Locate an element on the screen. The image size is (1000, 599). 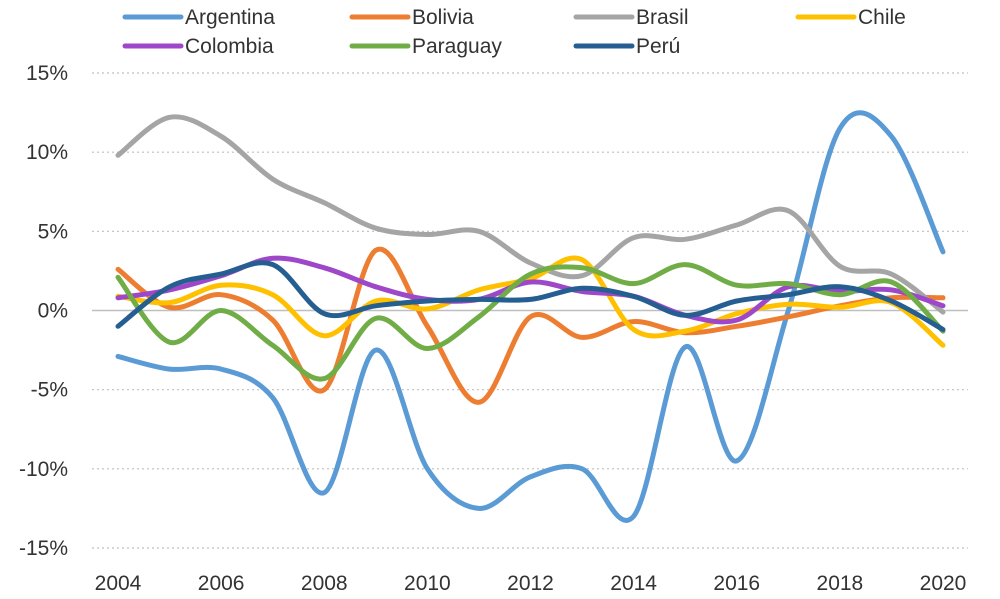
legend-label-brasil: Brasil is located at coordinates (662, 17).